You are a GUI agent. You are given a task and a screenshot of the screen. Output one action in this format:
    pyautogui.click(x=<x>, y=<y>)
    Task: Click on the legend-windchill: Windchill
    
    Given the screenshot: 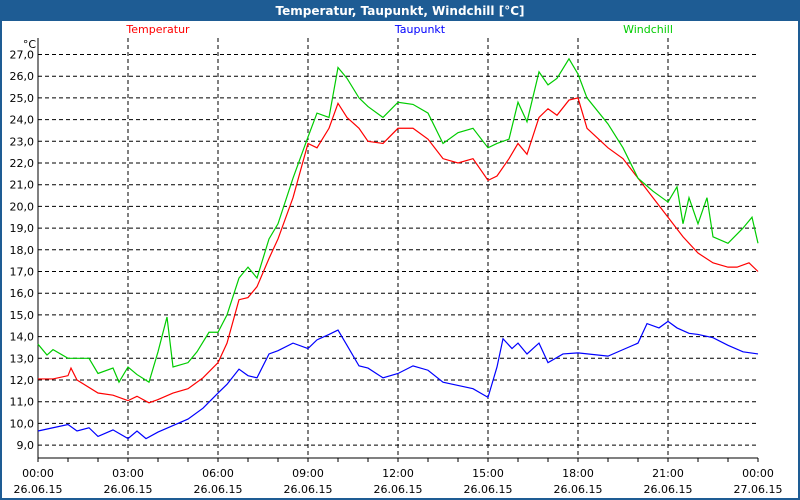 What is the action you would take?
    pyautogui.click(x=648, y=29)
    